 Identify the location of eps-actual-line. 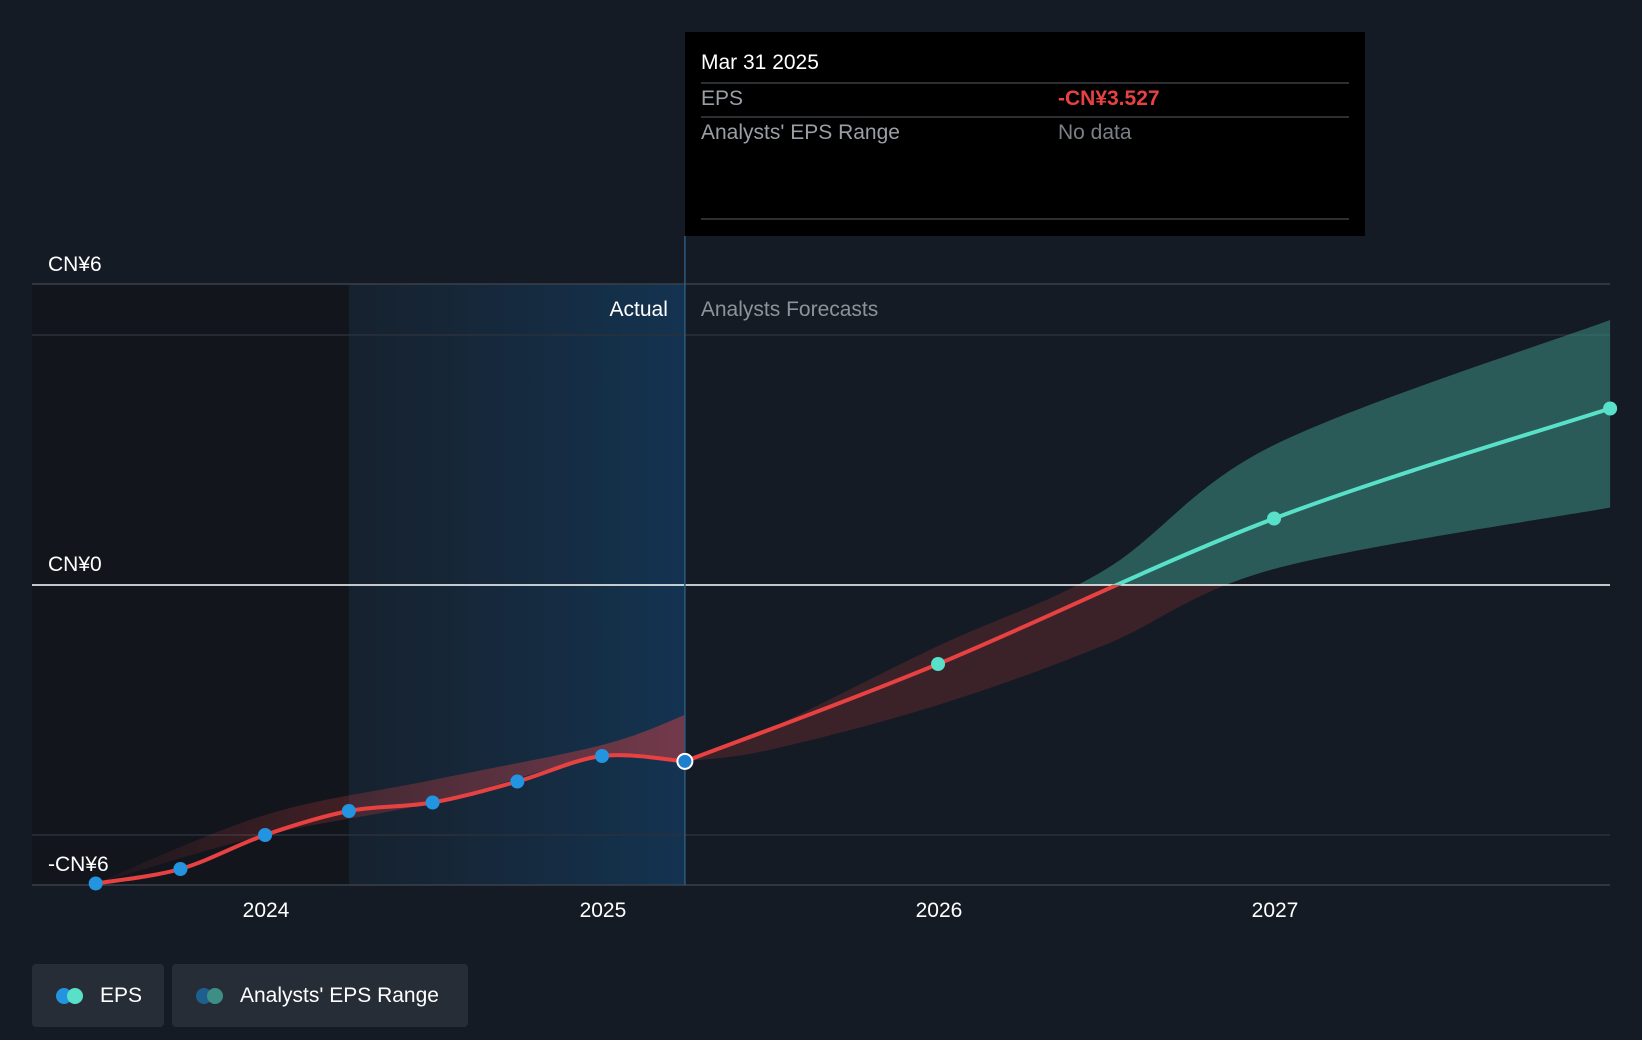
(390, 819).